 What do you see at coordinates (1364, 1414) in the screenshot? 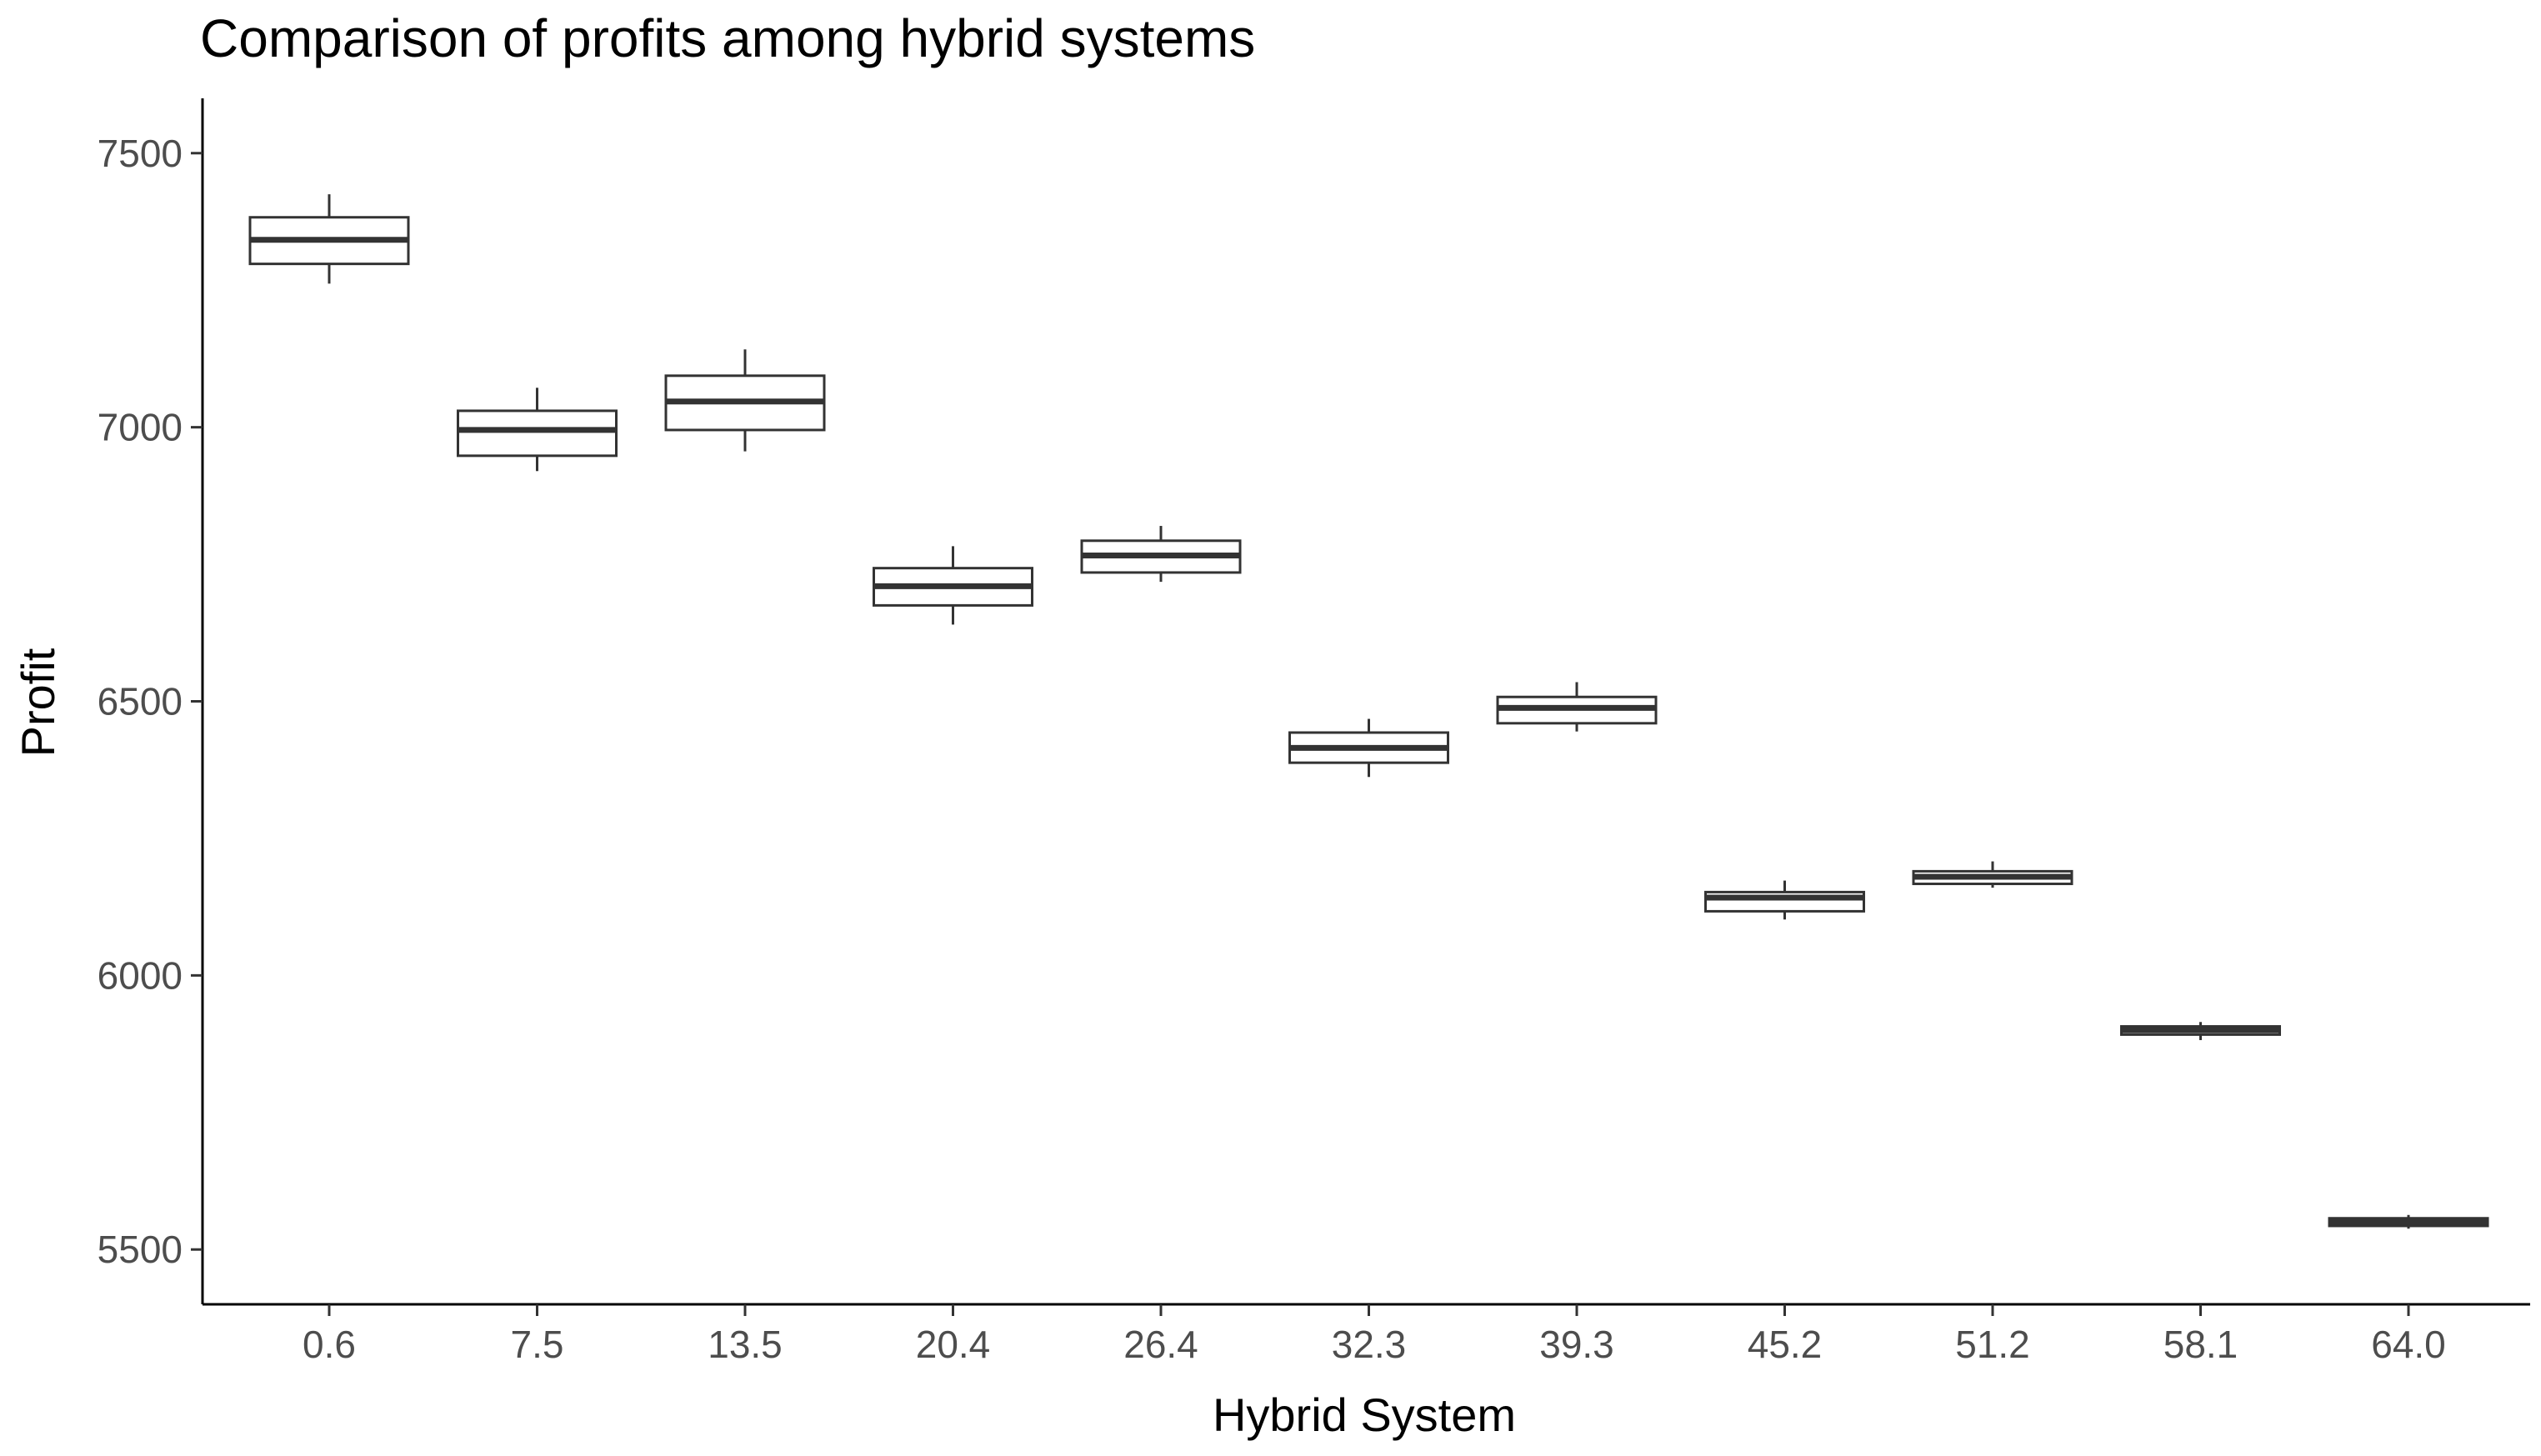
I see `x-axis-title: Hybrid System` at bounding box center [1364, 1414].